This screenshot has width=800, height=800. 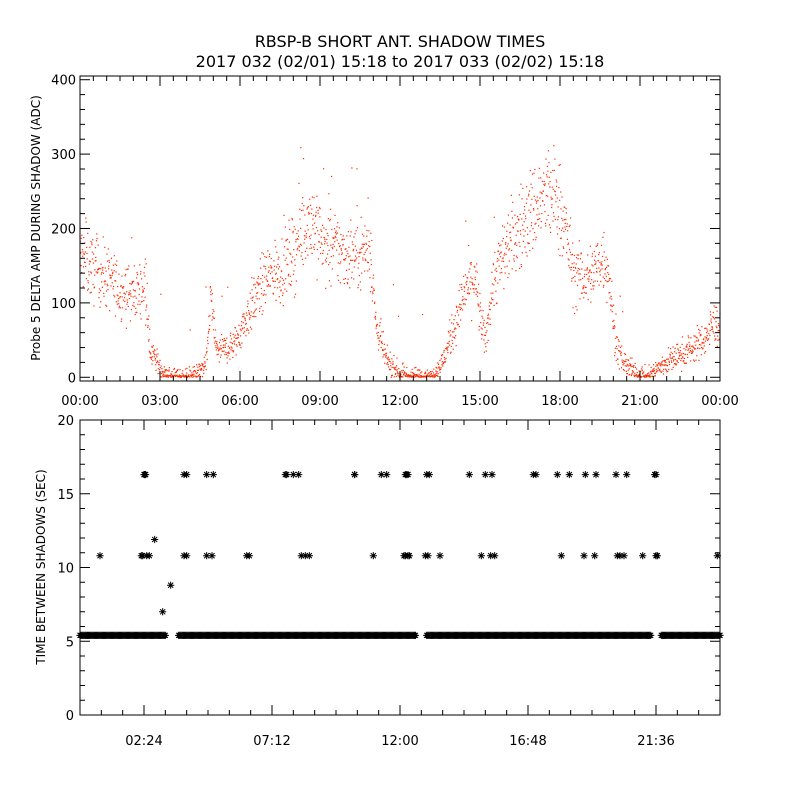 What do you see at coordinates (79, 401) in the screenshot?
I see `x-tick-label: 00:00` at bounding box center [79, 401].